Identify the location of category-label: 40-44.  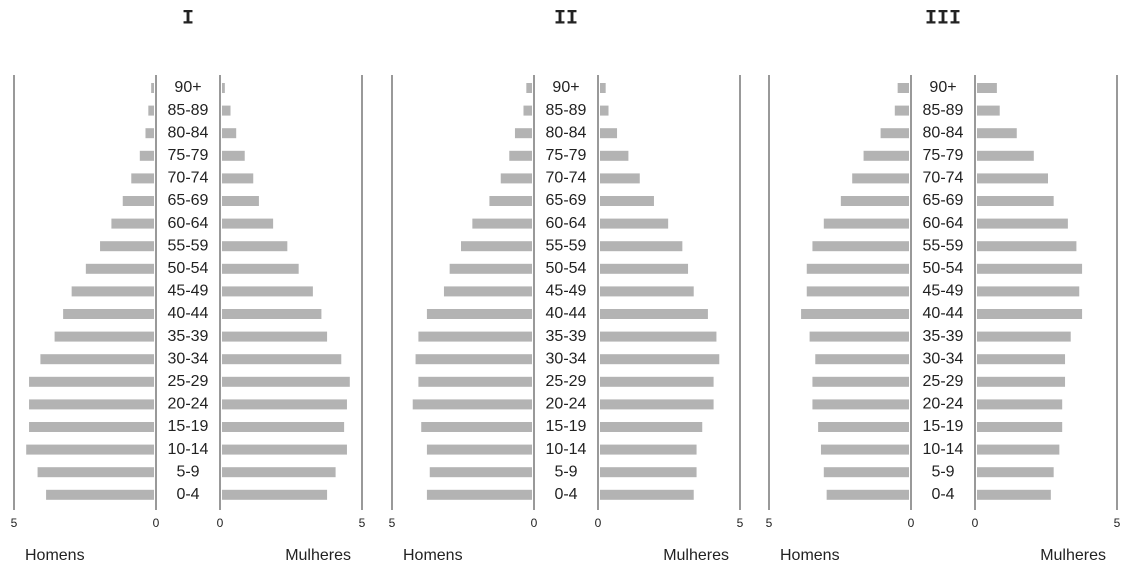
(566, 313).